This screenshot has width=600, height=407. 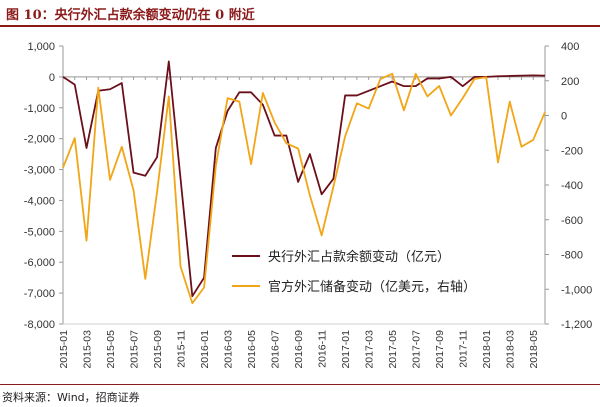 I want to click on x-tick-label: 2015-07, so click(x=135, y=349).